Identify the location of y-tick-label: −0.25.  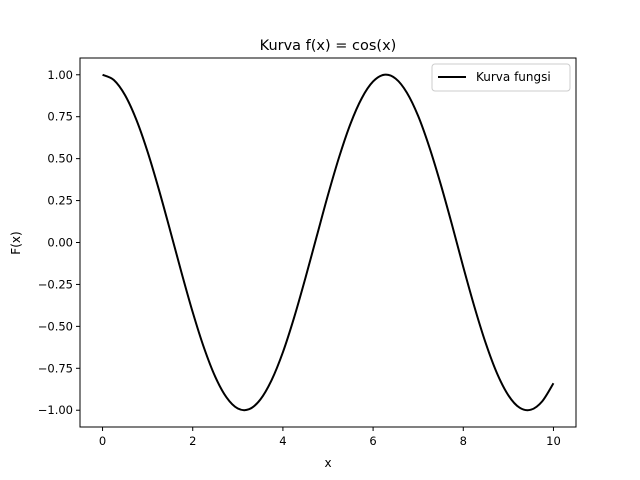
(55, 284).